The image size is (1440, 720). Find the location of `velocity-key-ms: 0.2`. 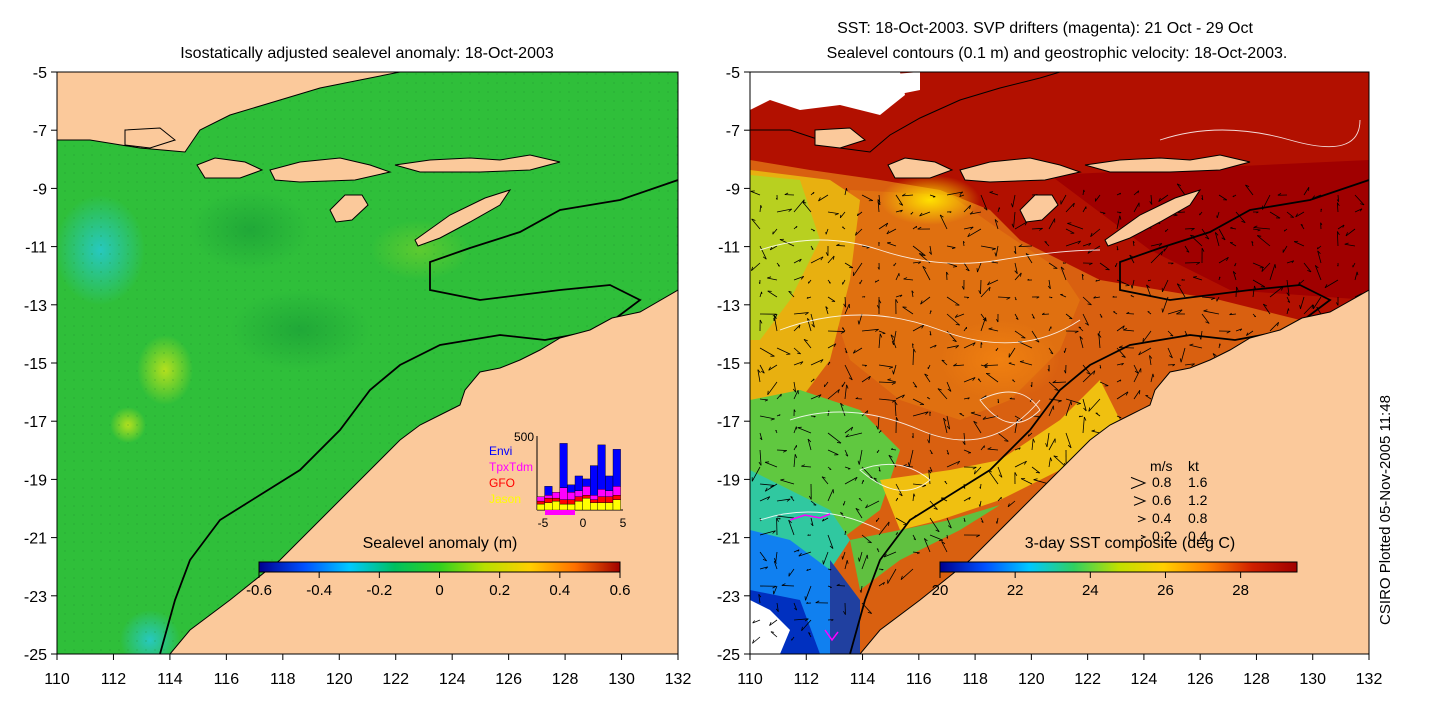

velocity-key-ms: 0.2 is located at coordinates (1162, 536).